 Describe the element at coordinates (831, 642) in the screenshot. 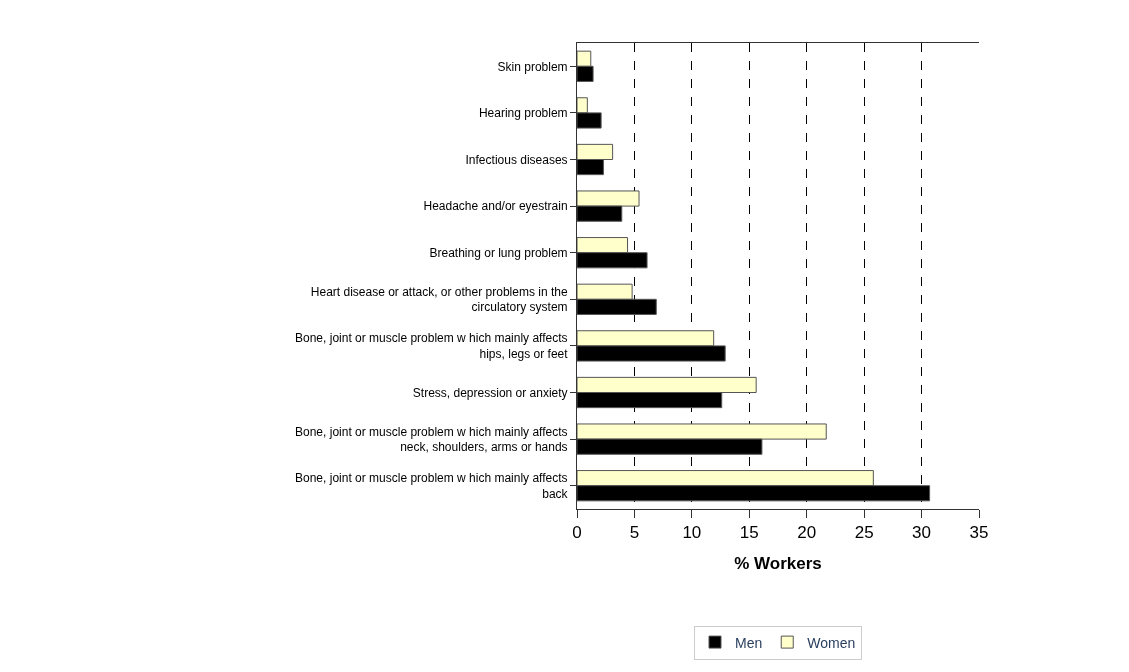

I see `legend-label: Women` at that location.